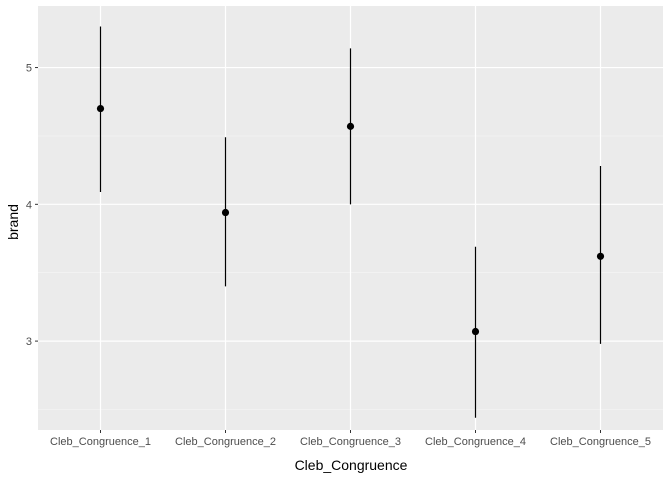 The width and height of the screenshot is (672, 480). Describe the element at coordinates (29, 205) in the screenshot. I see `y-tick-label: 4` at that location.